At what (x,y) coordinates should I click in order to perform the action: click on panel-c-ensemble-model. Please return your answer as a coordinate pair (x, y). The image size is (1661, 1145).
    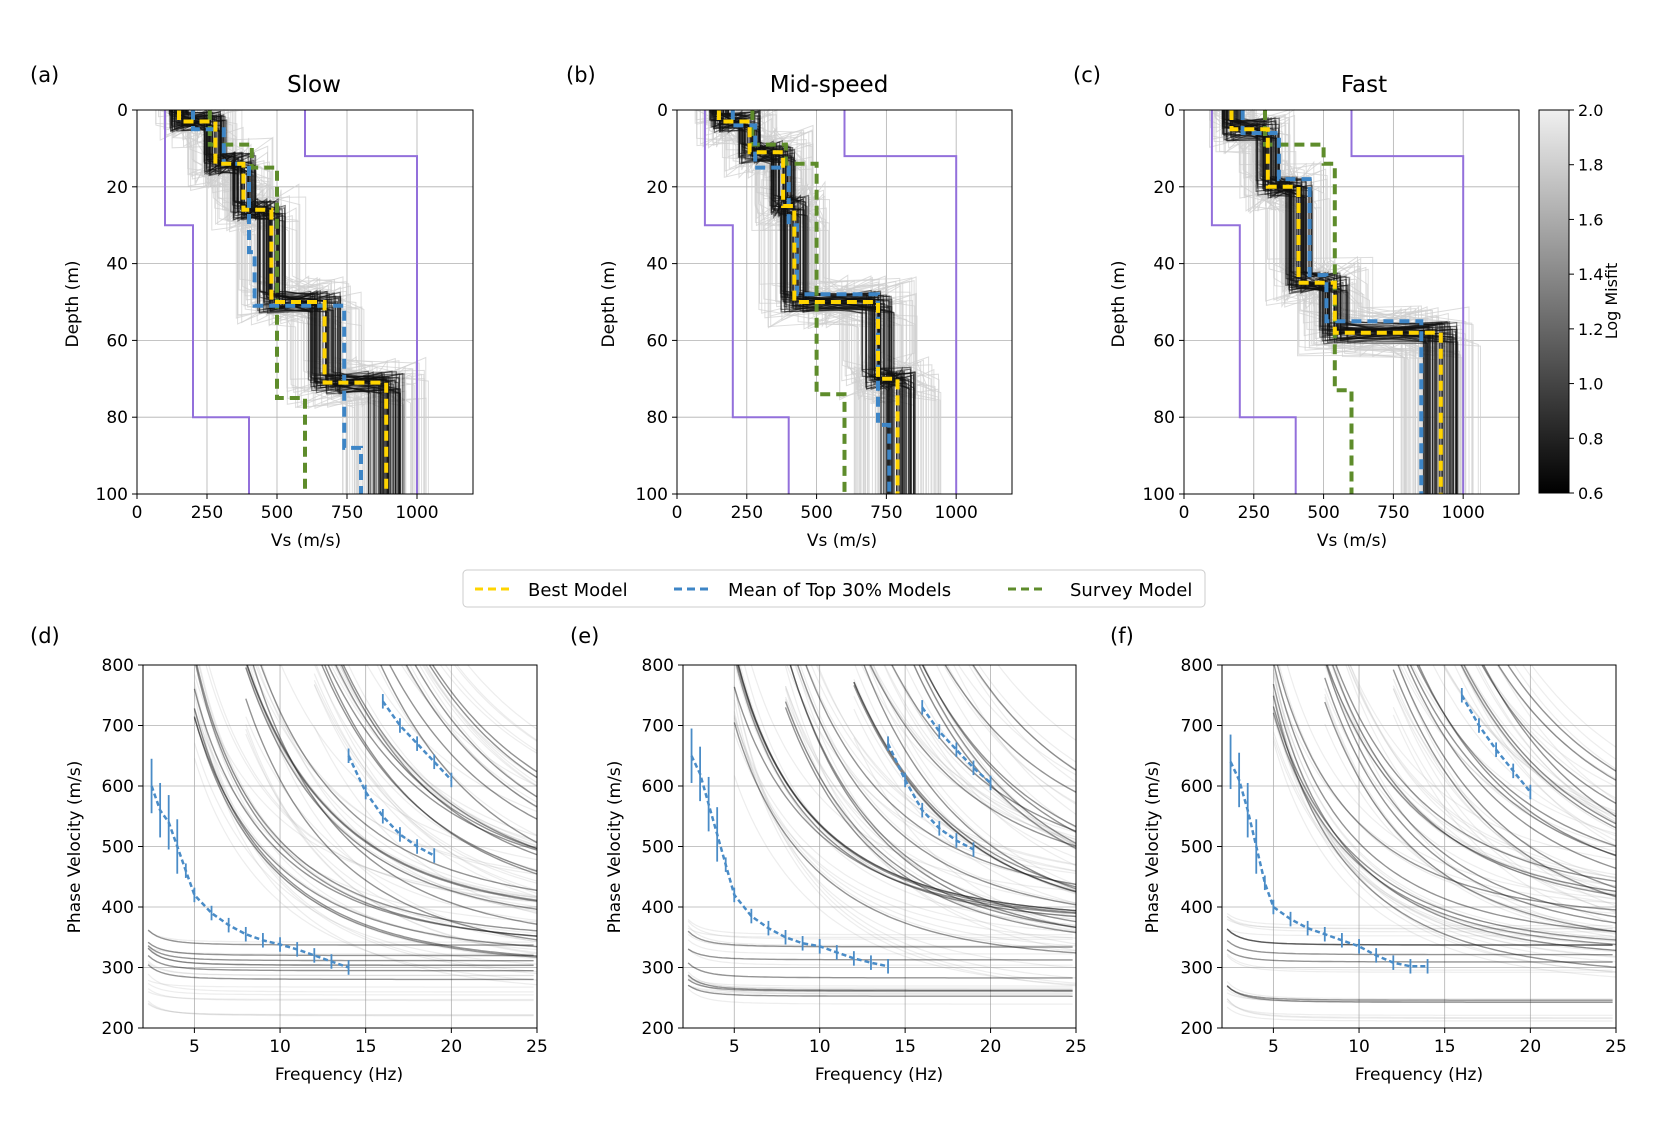
    Looking at the image, I should click on (1332, 302).